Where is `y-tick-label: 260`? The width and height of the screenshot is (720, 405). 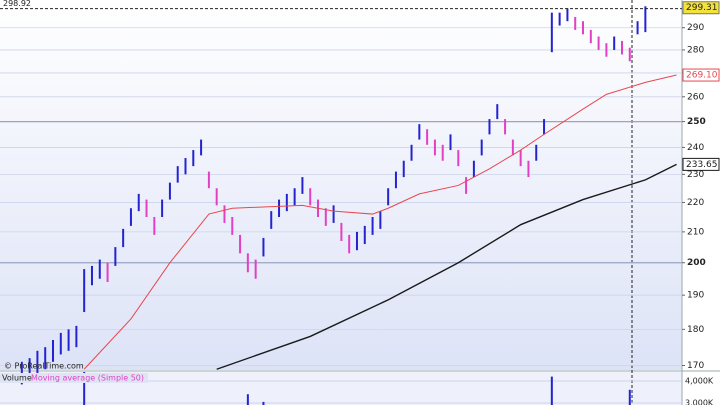
y-tick-label: 260 is located at coordinates (695, 97).